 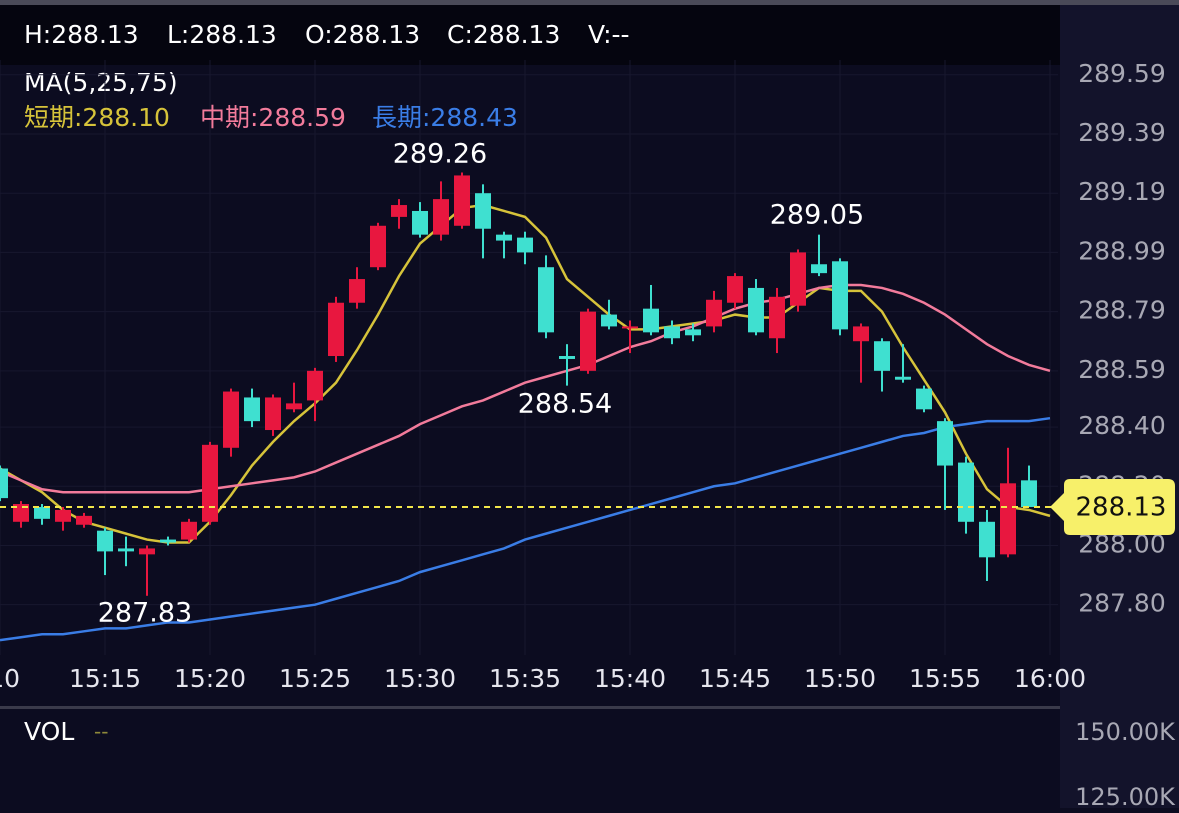 What do you see at coordinates (222, 34) in the screenshot?
I see `header-stat: L:288.13` at bounding box center [222, 34].